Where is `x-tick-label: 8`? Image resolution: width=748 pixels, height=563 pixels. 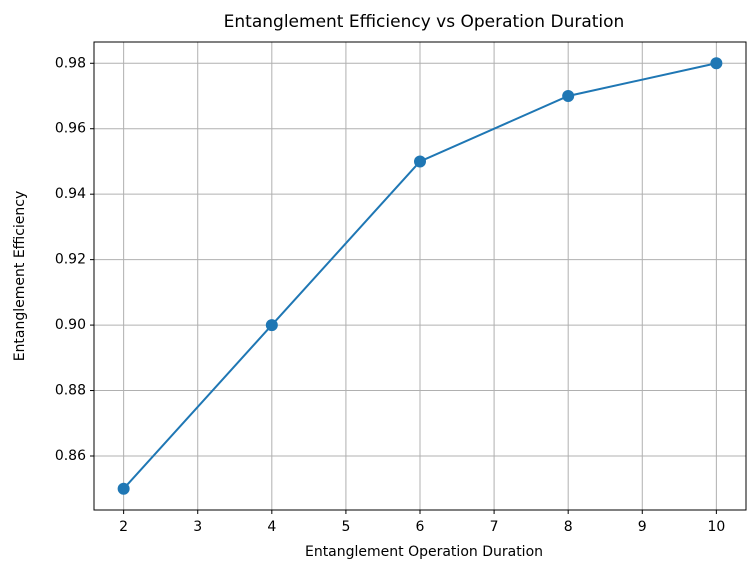 x-tick-label: 8 is located at coordinates (568, 527).